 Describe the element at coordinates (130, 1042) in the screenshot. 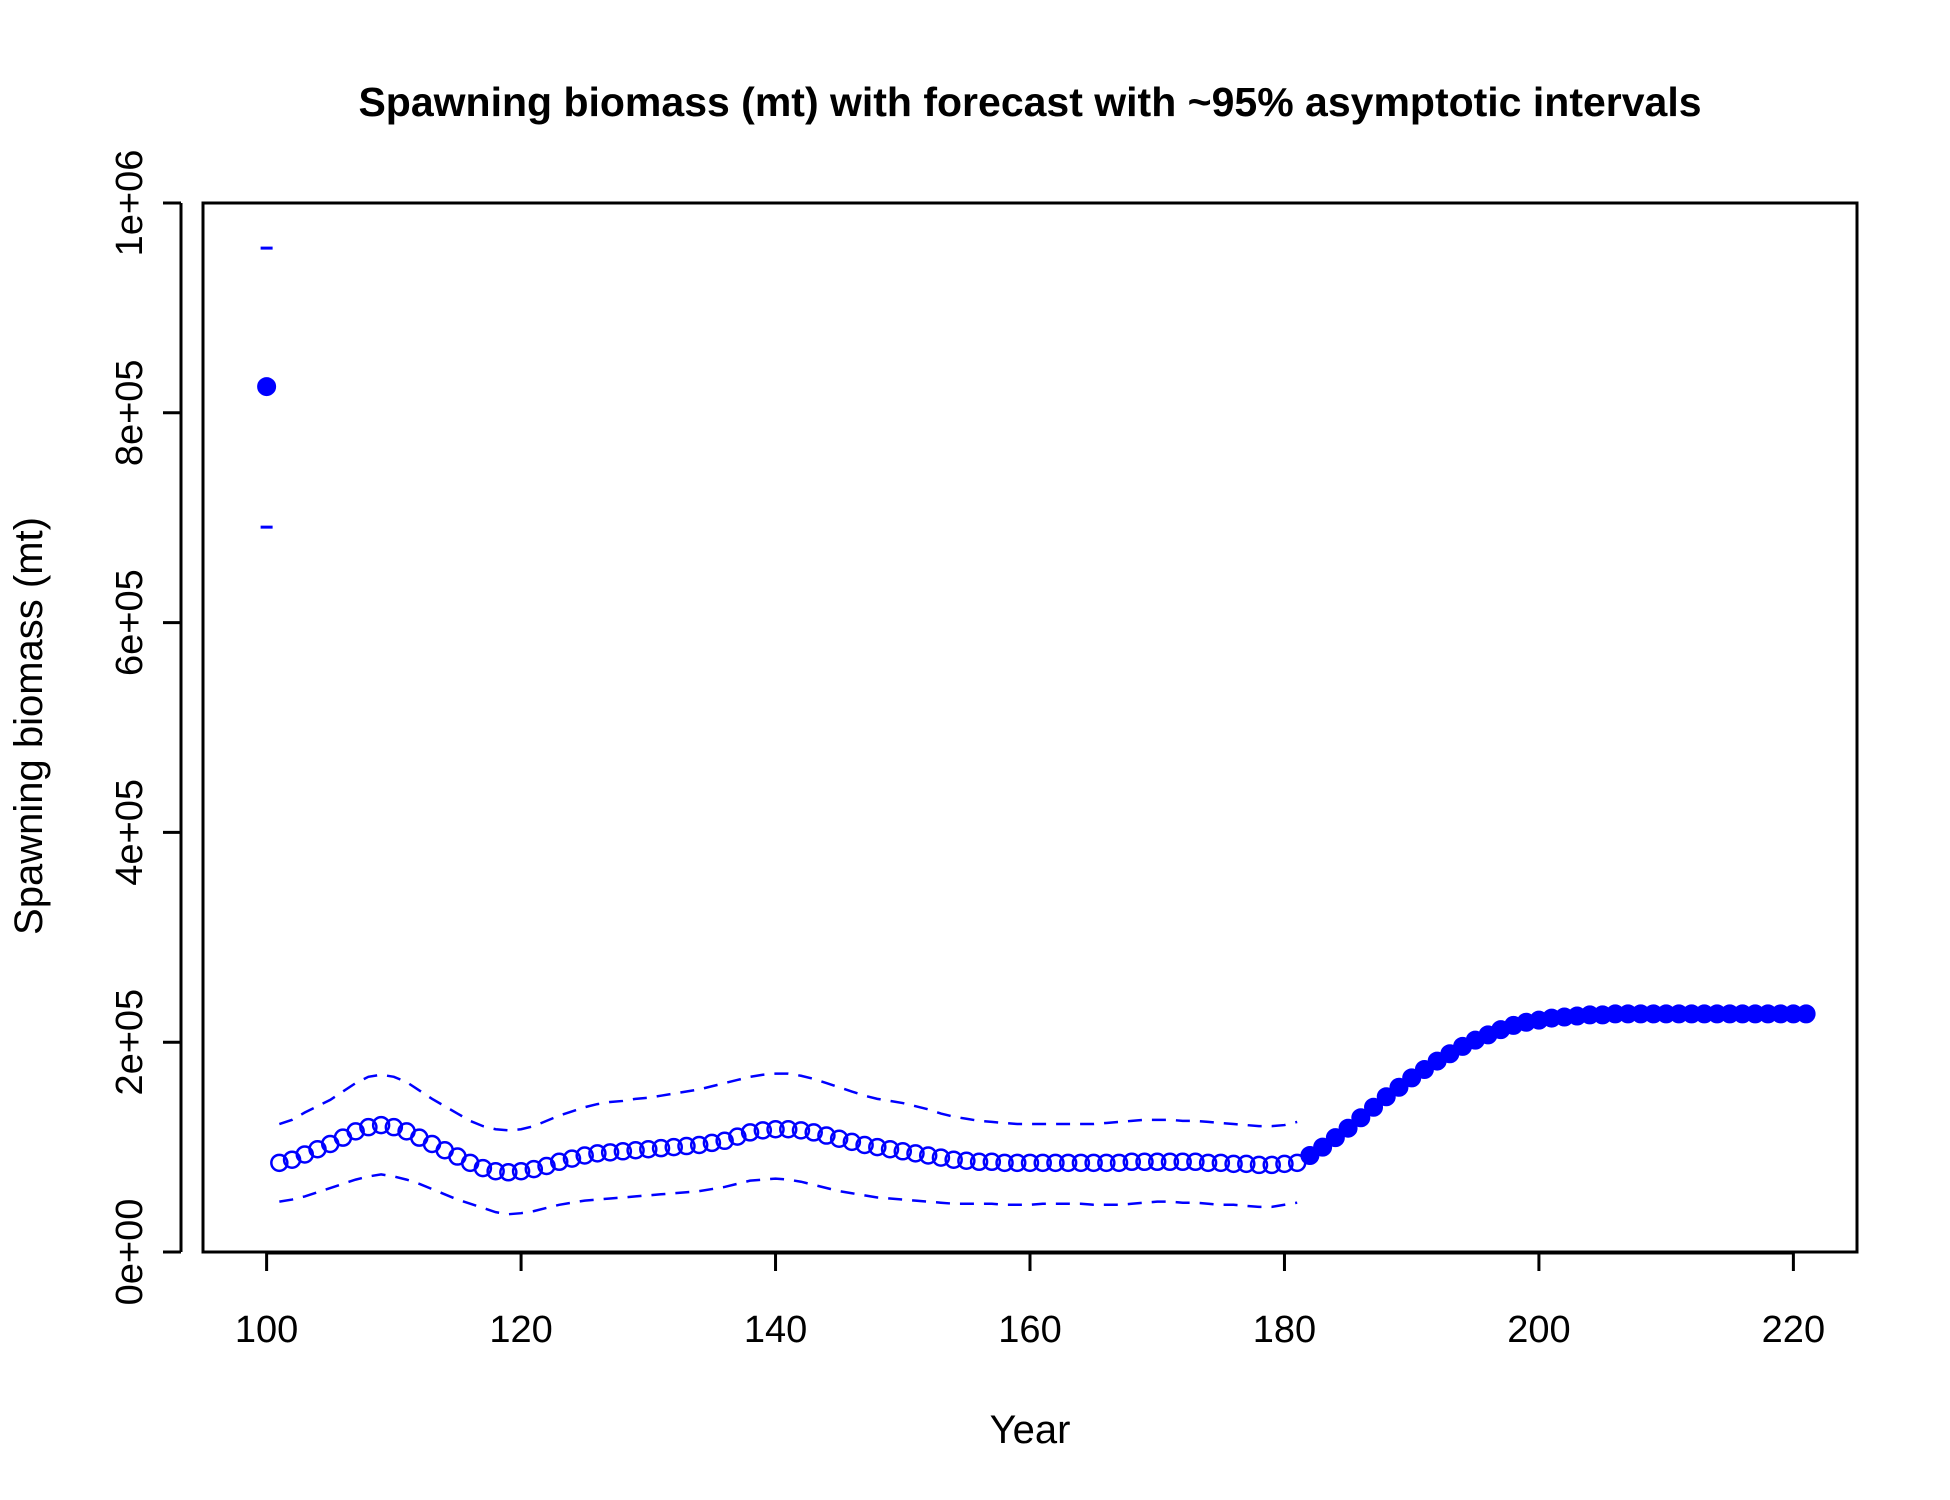

I see `y-tick-label: 2e+05` at that location.